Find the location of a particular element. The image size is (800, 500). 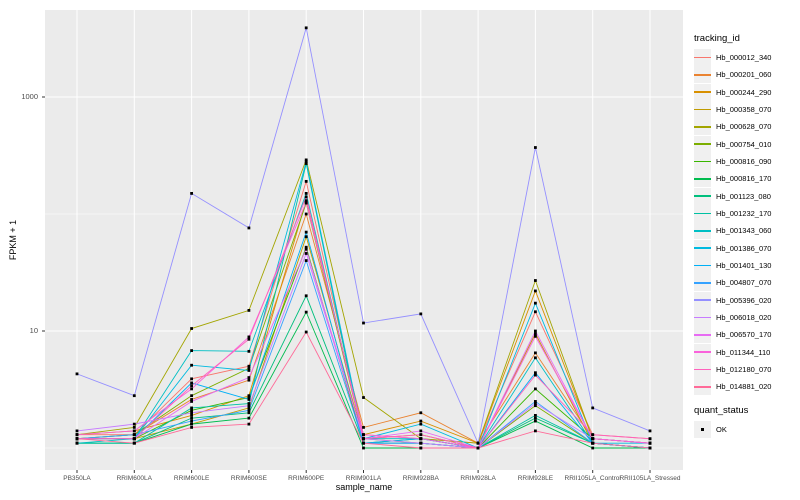

x-tick-label-PB350LA: PB350LA is located at coordinates (77, 478).